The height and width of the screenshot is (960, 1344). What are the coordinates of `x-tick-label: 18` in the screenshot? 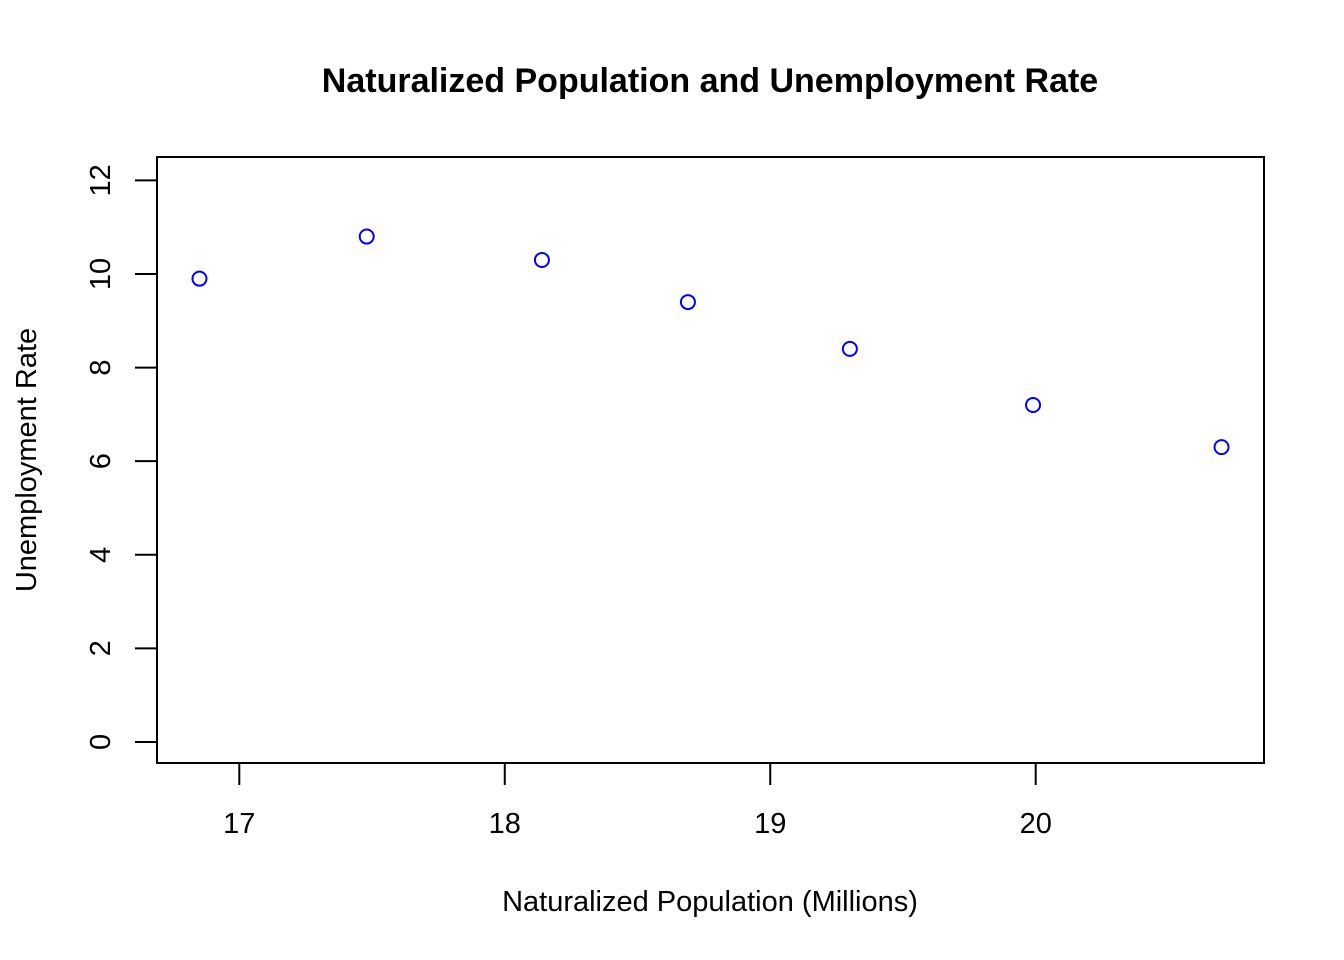 It's located at (505, 824).